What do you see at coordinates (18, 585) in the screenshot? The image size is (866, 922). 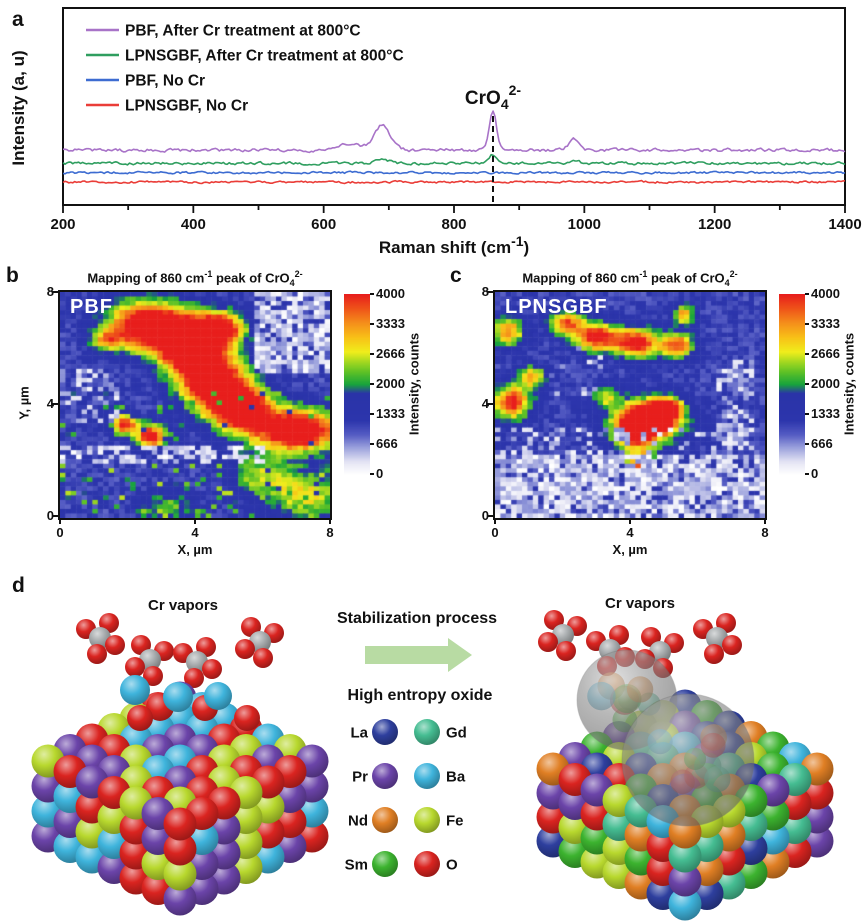 I see `panel-d-label: d` at bounding box center [18, 585].